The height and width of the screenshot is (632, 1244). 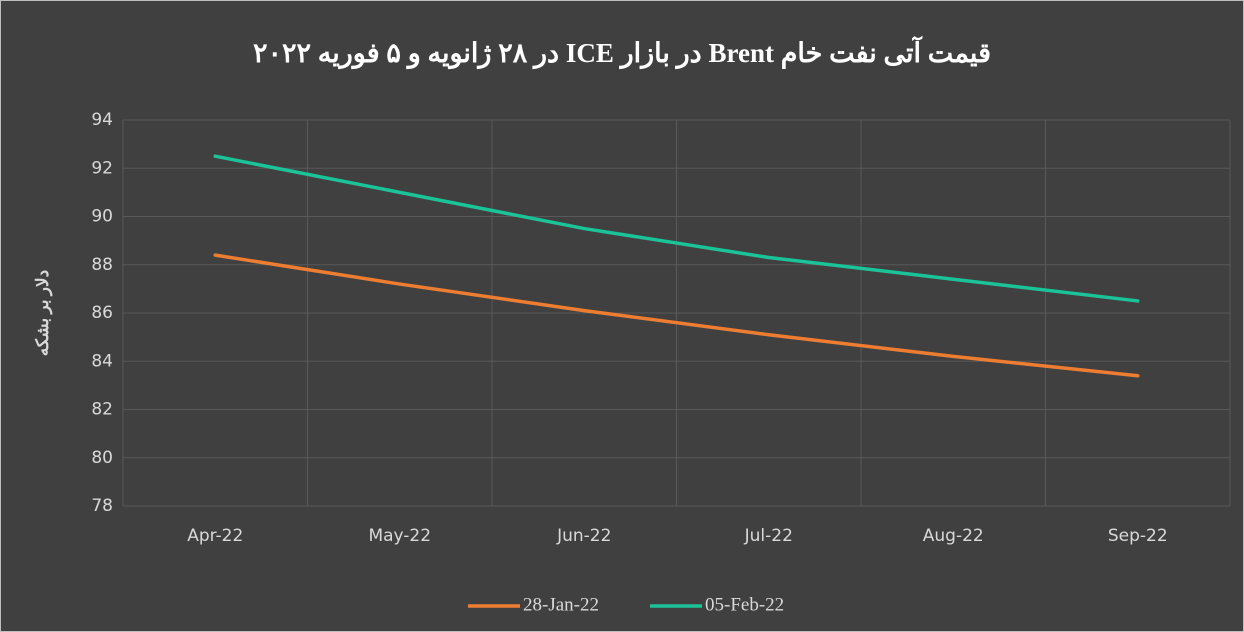 I want to click on y-axis-label: دلار بر بشکه, so click(x=43, y=313).